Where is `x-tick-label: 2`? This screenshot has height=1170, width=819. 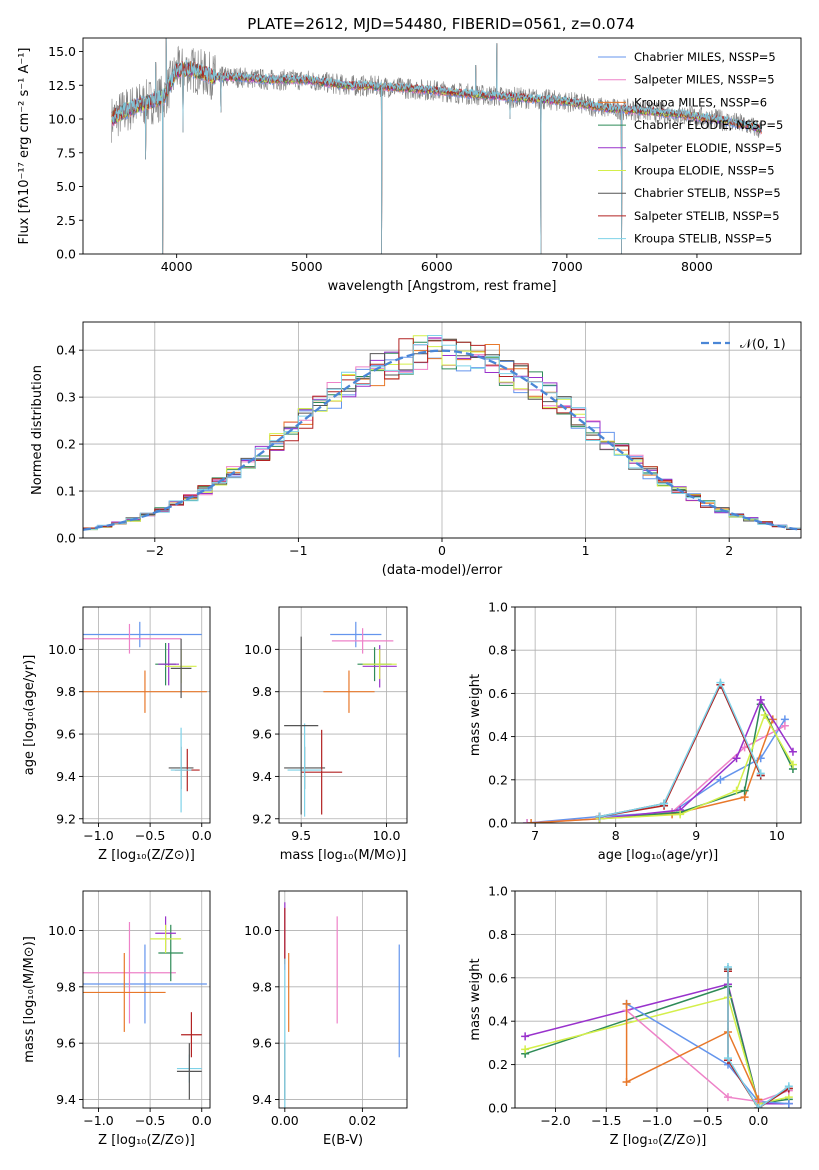
x-tick-label: 2 is located at coordinates (729, 550).